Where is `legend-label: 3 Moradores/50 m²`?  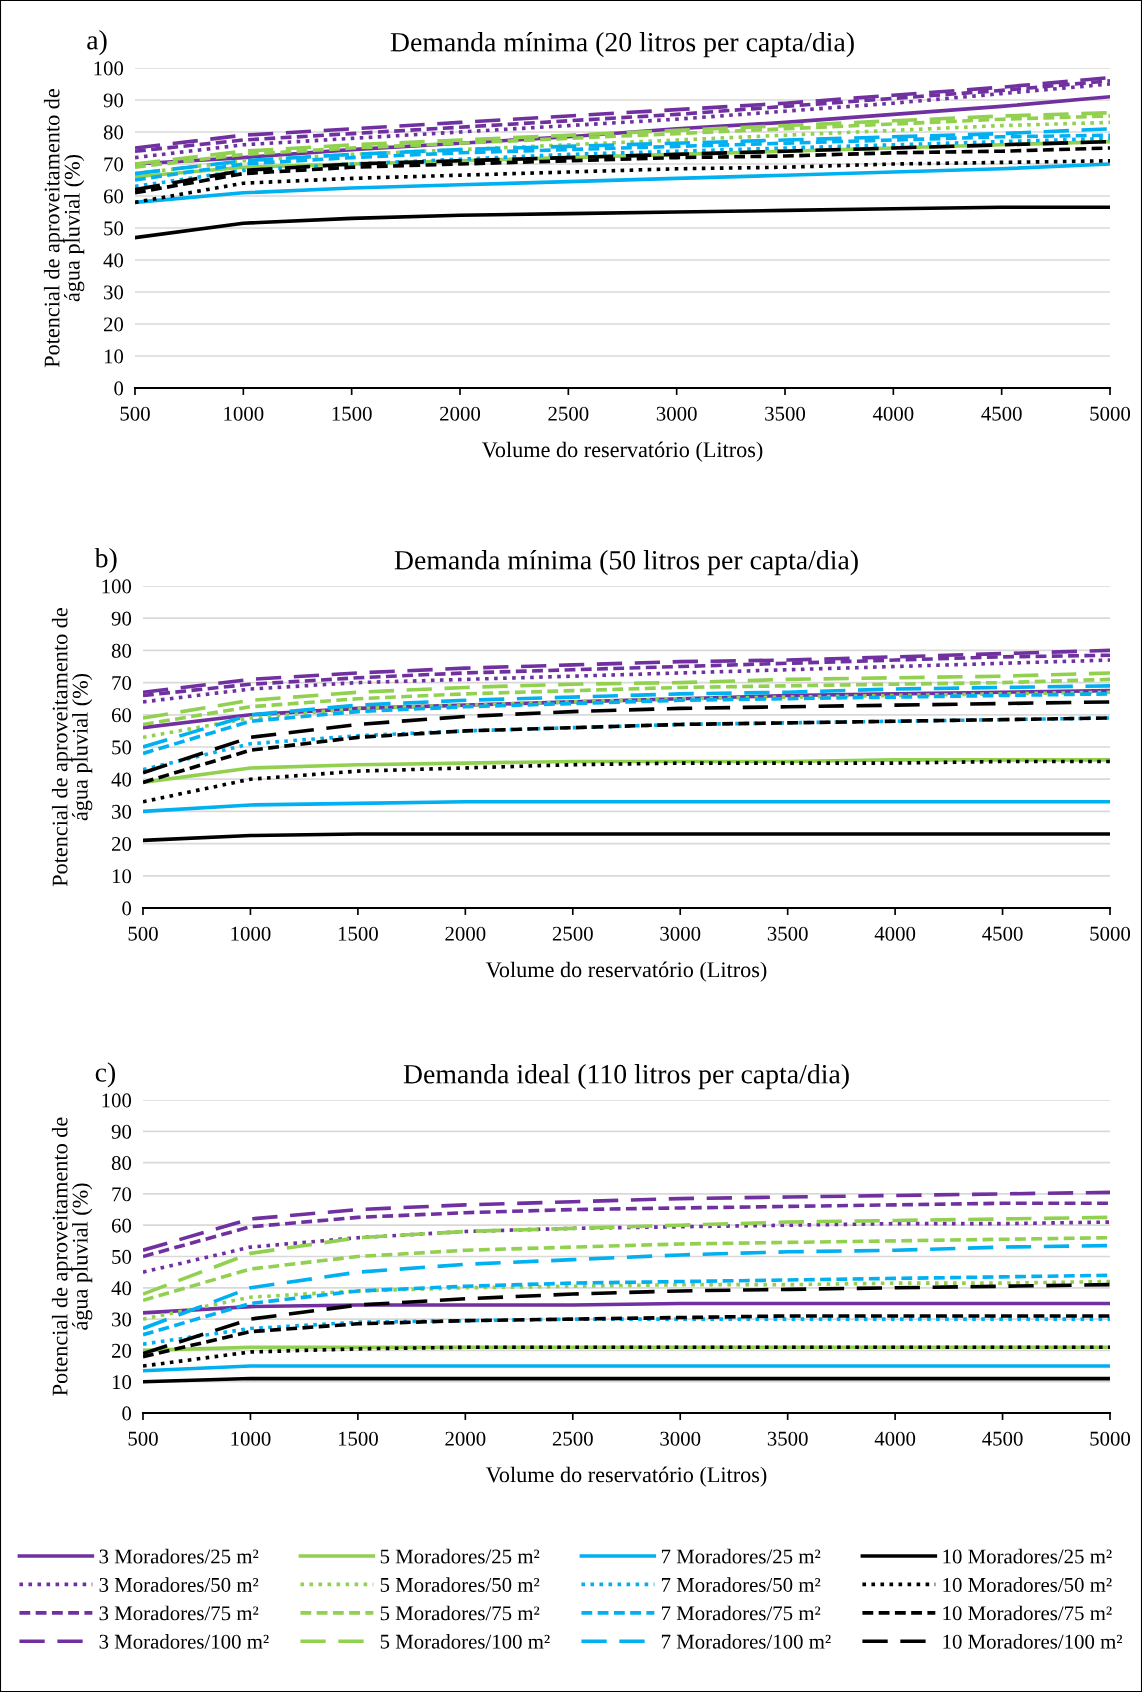 legend-label: 3 Moradores/50 m² is located at coordinates (179, 1584).